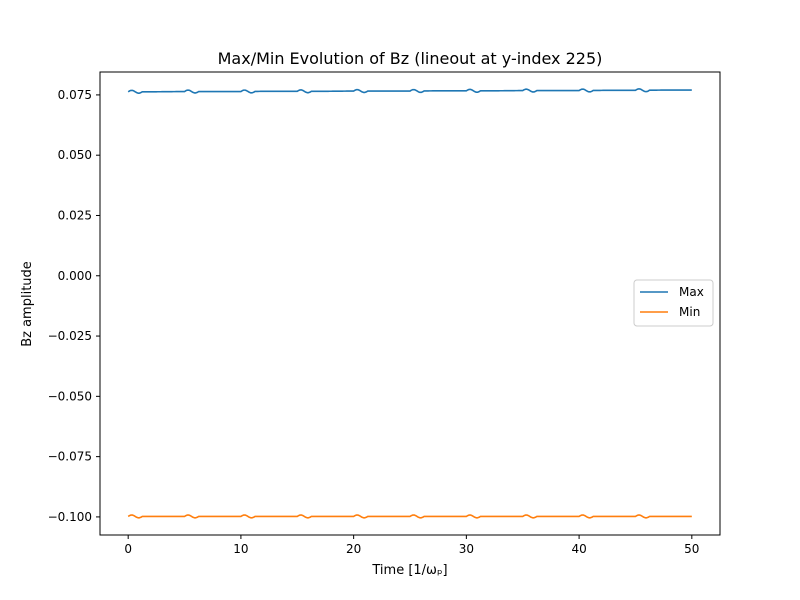 Image resolution: width=800 pixels, height=600 pixels. Describe the element at coordinates (27, 304) in the screenshot. I see `y-axis-label: Bz amplitude` at that location.